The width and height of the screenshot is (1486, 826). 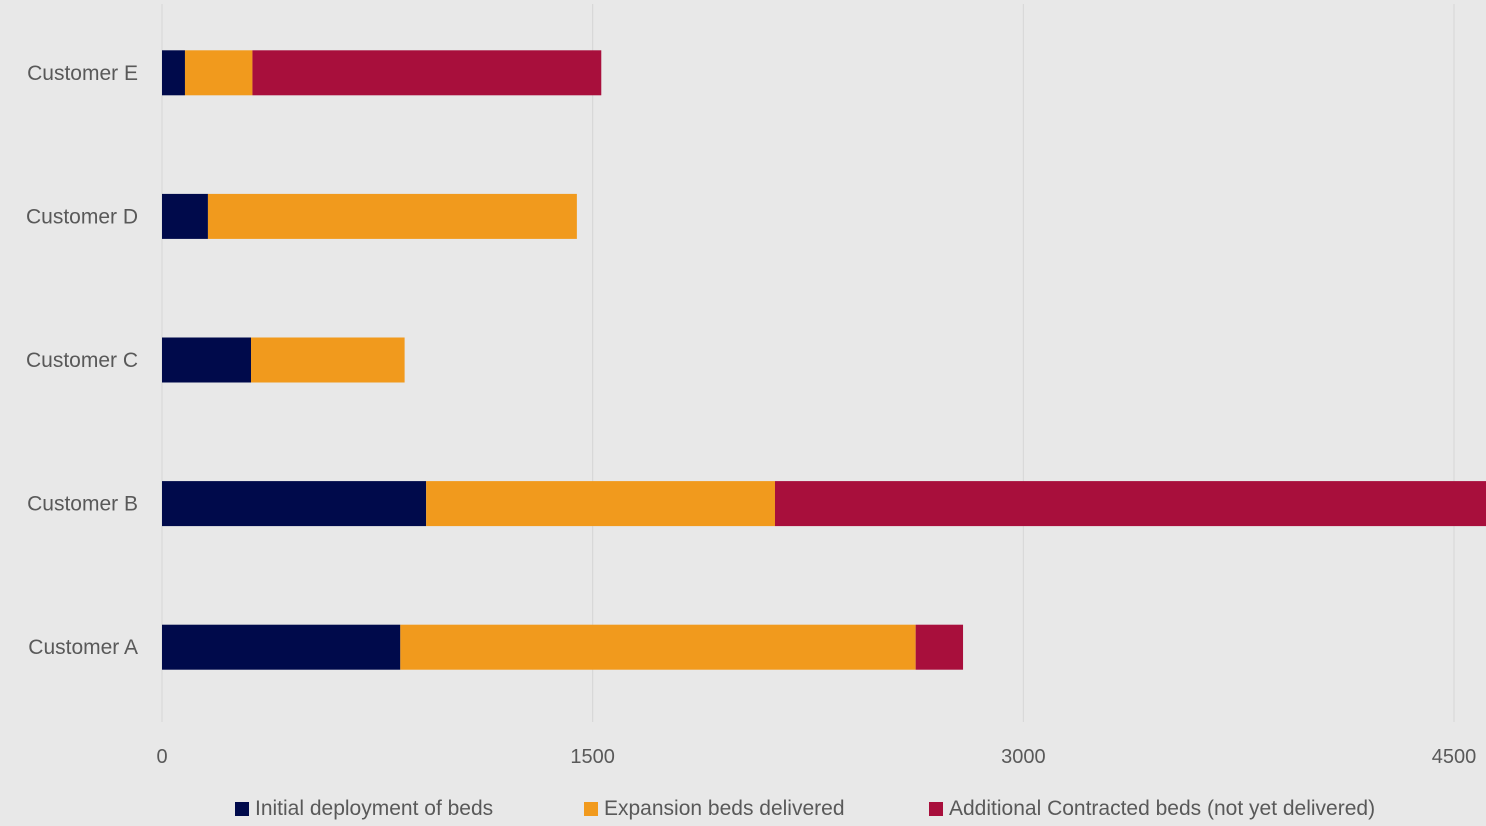 I want to click on legend-swatch-expansion-beds-delivered, so click(x=591, y=809).